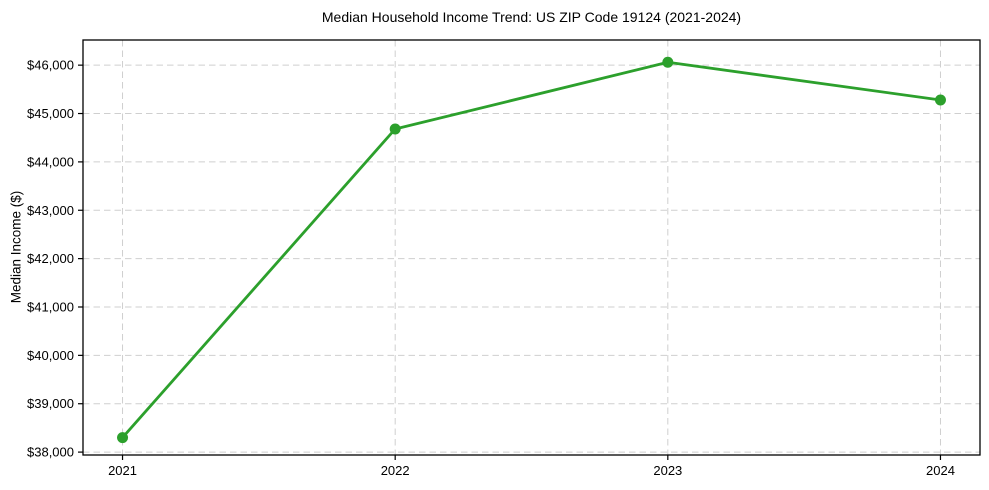 The width and height of the screenshot is (989, 490). Describe the element at coordinates (668, 62) in the screenshot. I see `data-point-2023` at that location.